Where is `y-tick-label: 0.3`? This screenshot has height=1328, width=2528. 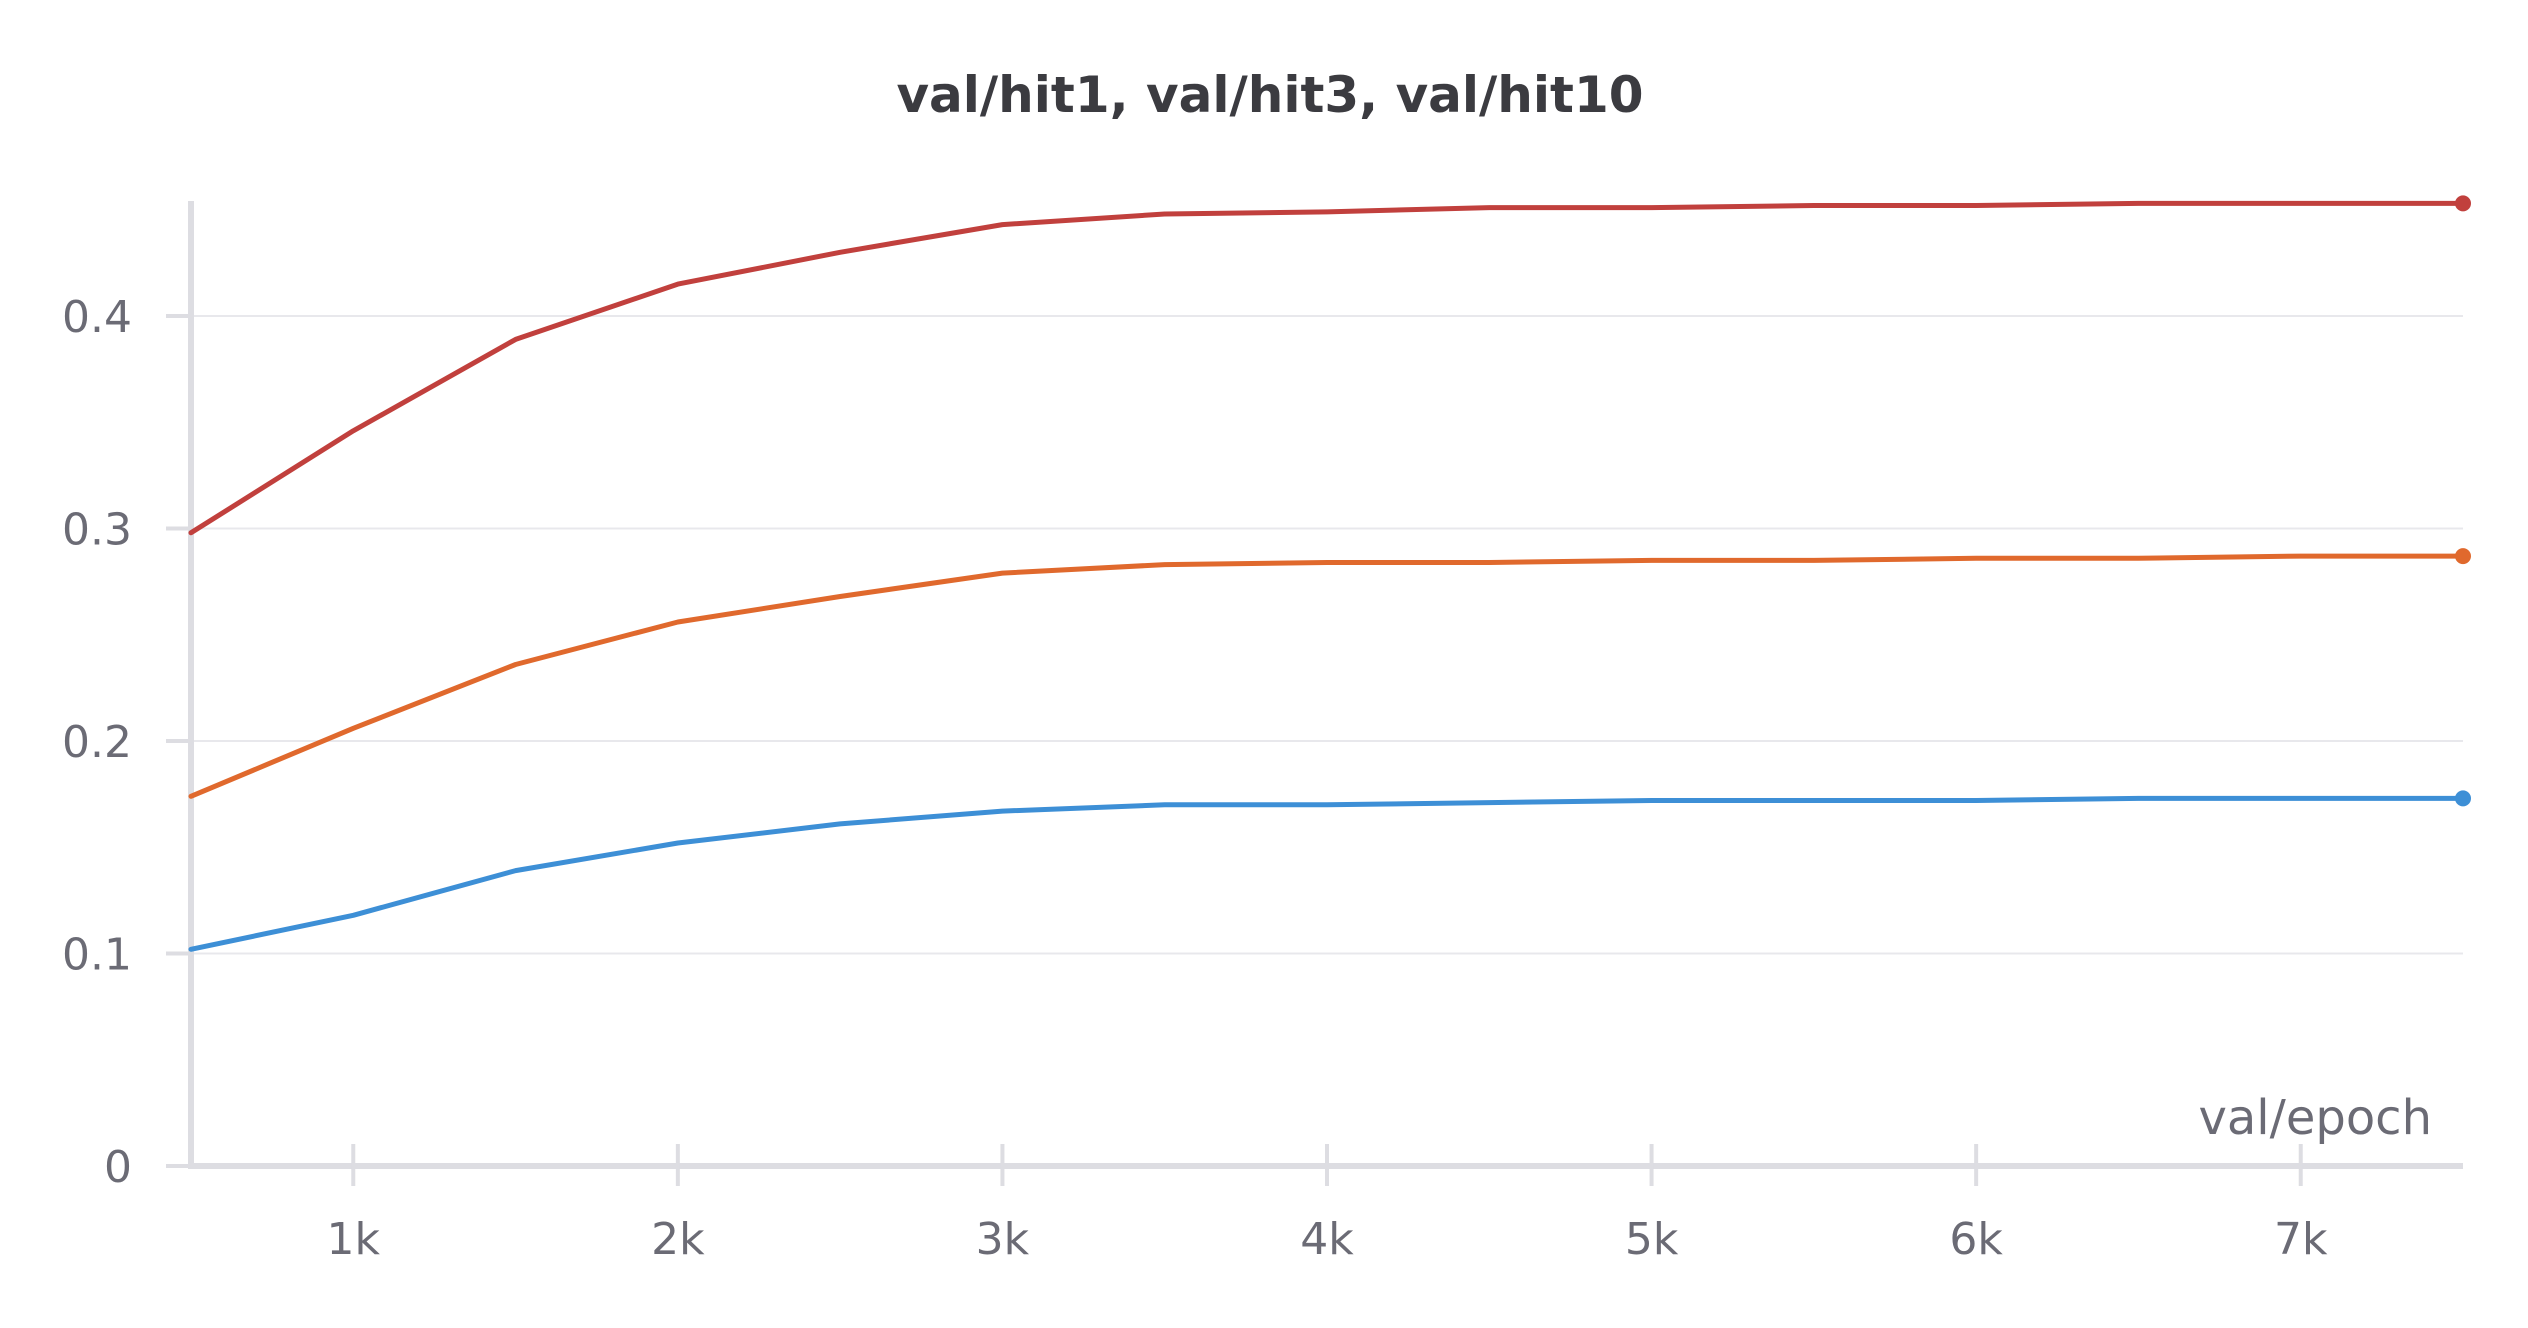
y-tick-label: 0.3 is located at coordinates (97, 530).